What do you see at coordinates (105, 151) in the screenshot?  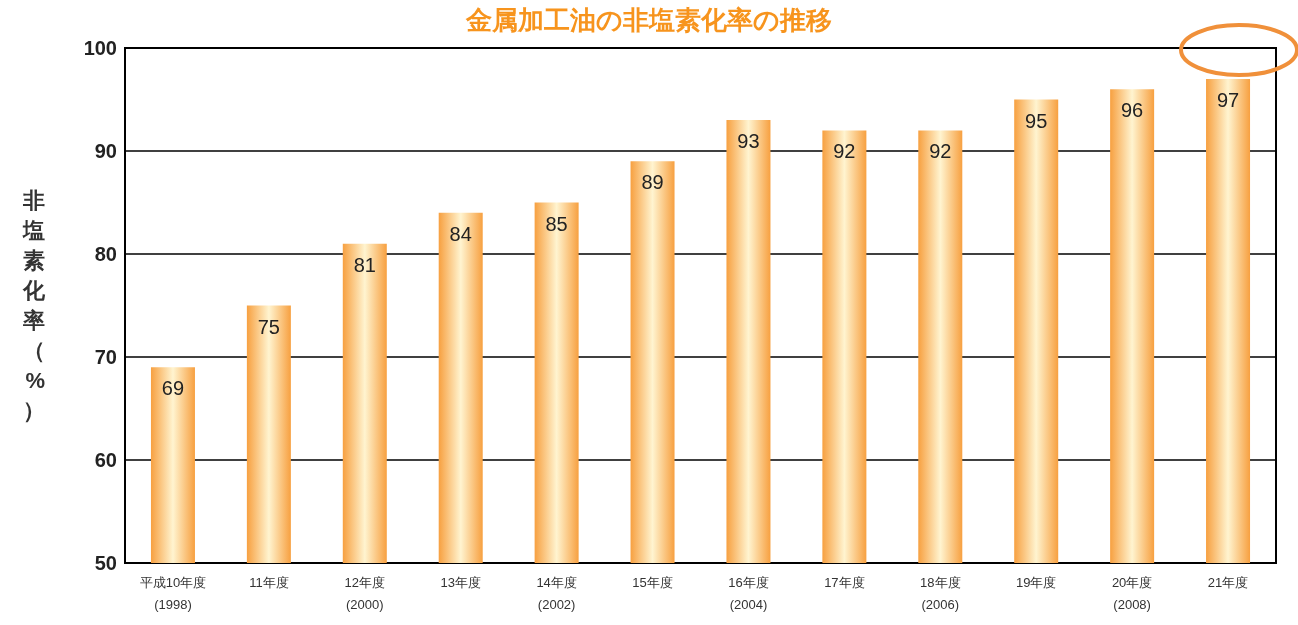 I see `y-tick-label: 90` at bounding box center [105, 151].